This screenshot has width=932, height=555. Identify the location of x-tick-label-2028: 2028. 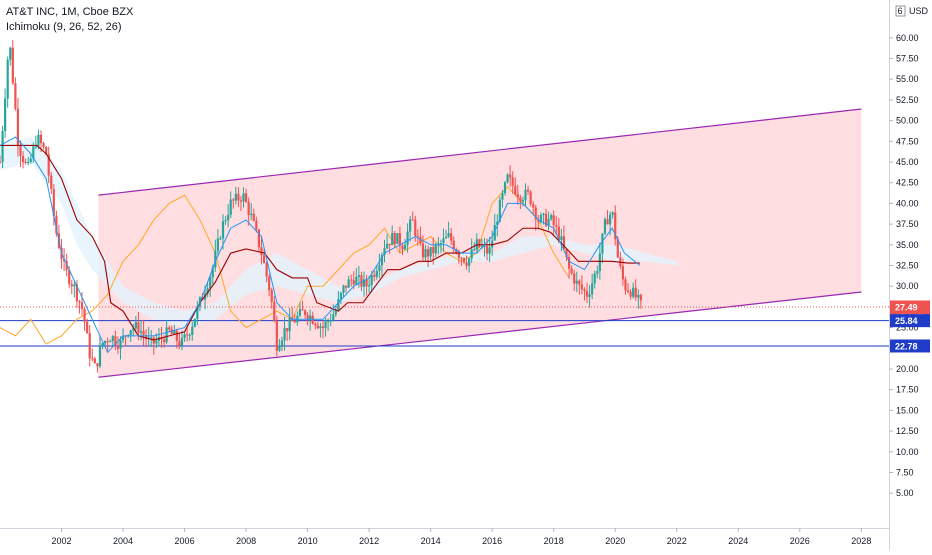
(861, 541).